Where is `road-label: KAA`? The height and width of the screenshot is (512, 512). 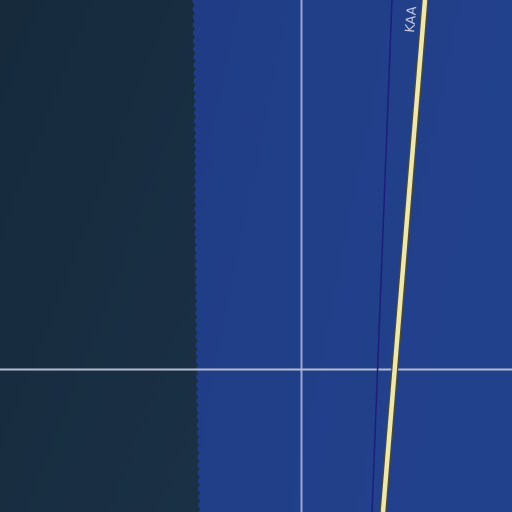
road-label: KAA is located at coordinates (411, 20).